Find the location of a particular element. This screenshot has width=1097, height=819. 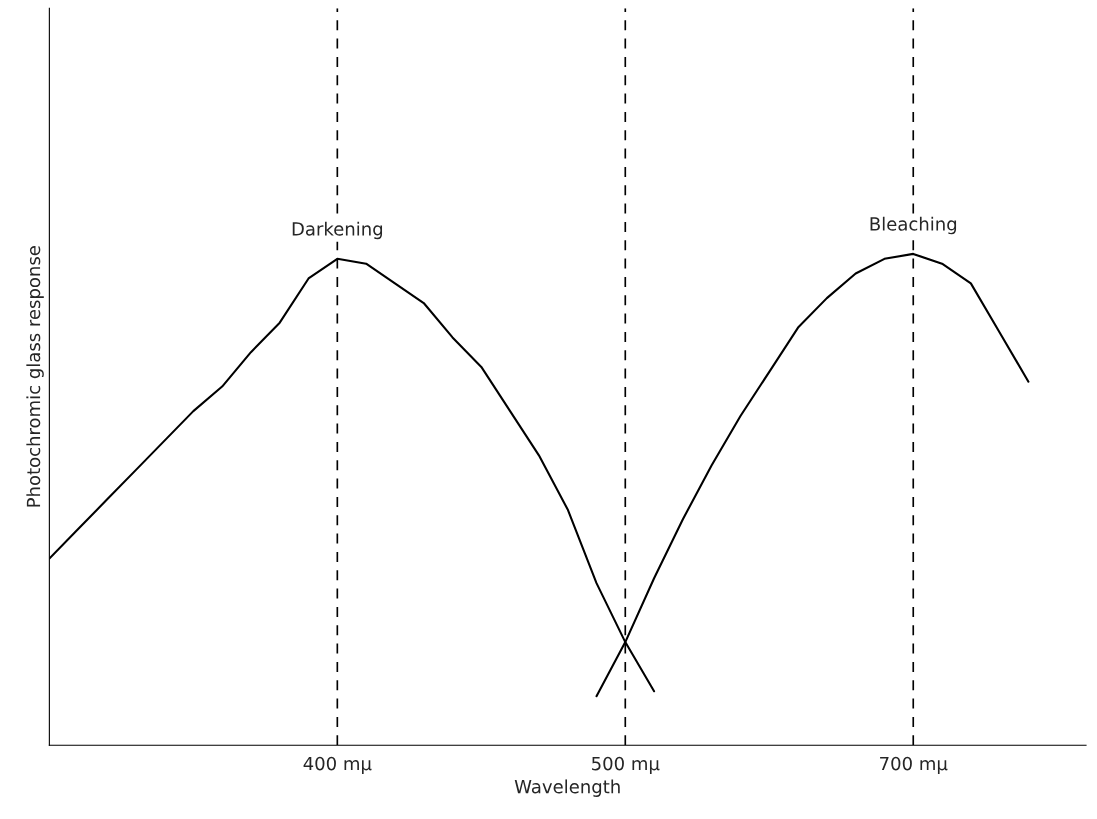

x-tick-label: 500 mμ is located at coordinates (626, 765).